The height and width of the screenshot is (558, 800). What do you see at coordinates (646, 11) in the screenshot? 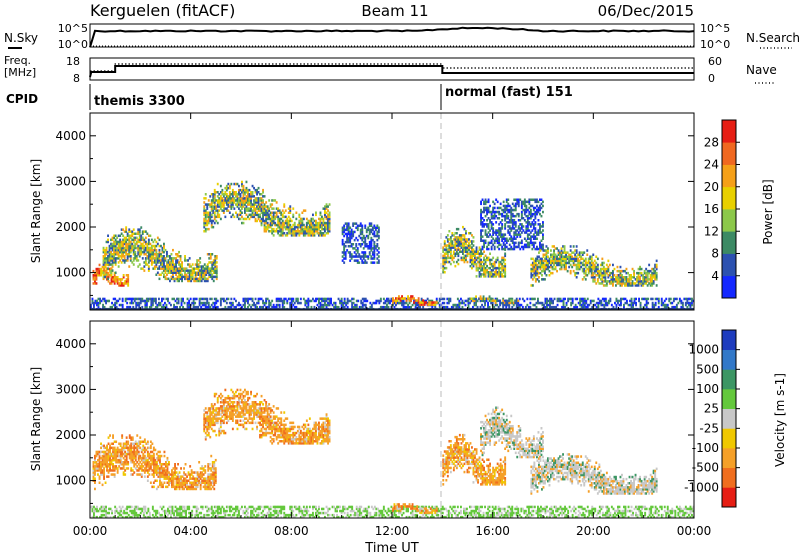
I see `date-title: 06/Dec/2015` at bounding box center [646, 11].